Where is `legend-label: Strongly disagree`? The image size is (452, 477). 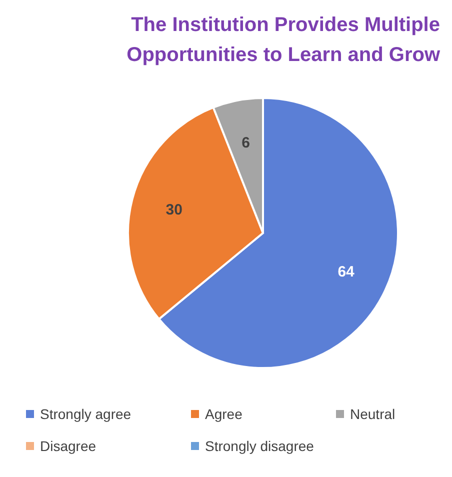
legend-label: Strongly disagree is located at coordinates (259, 446).